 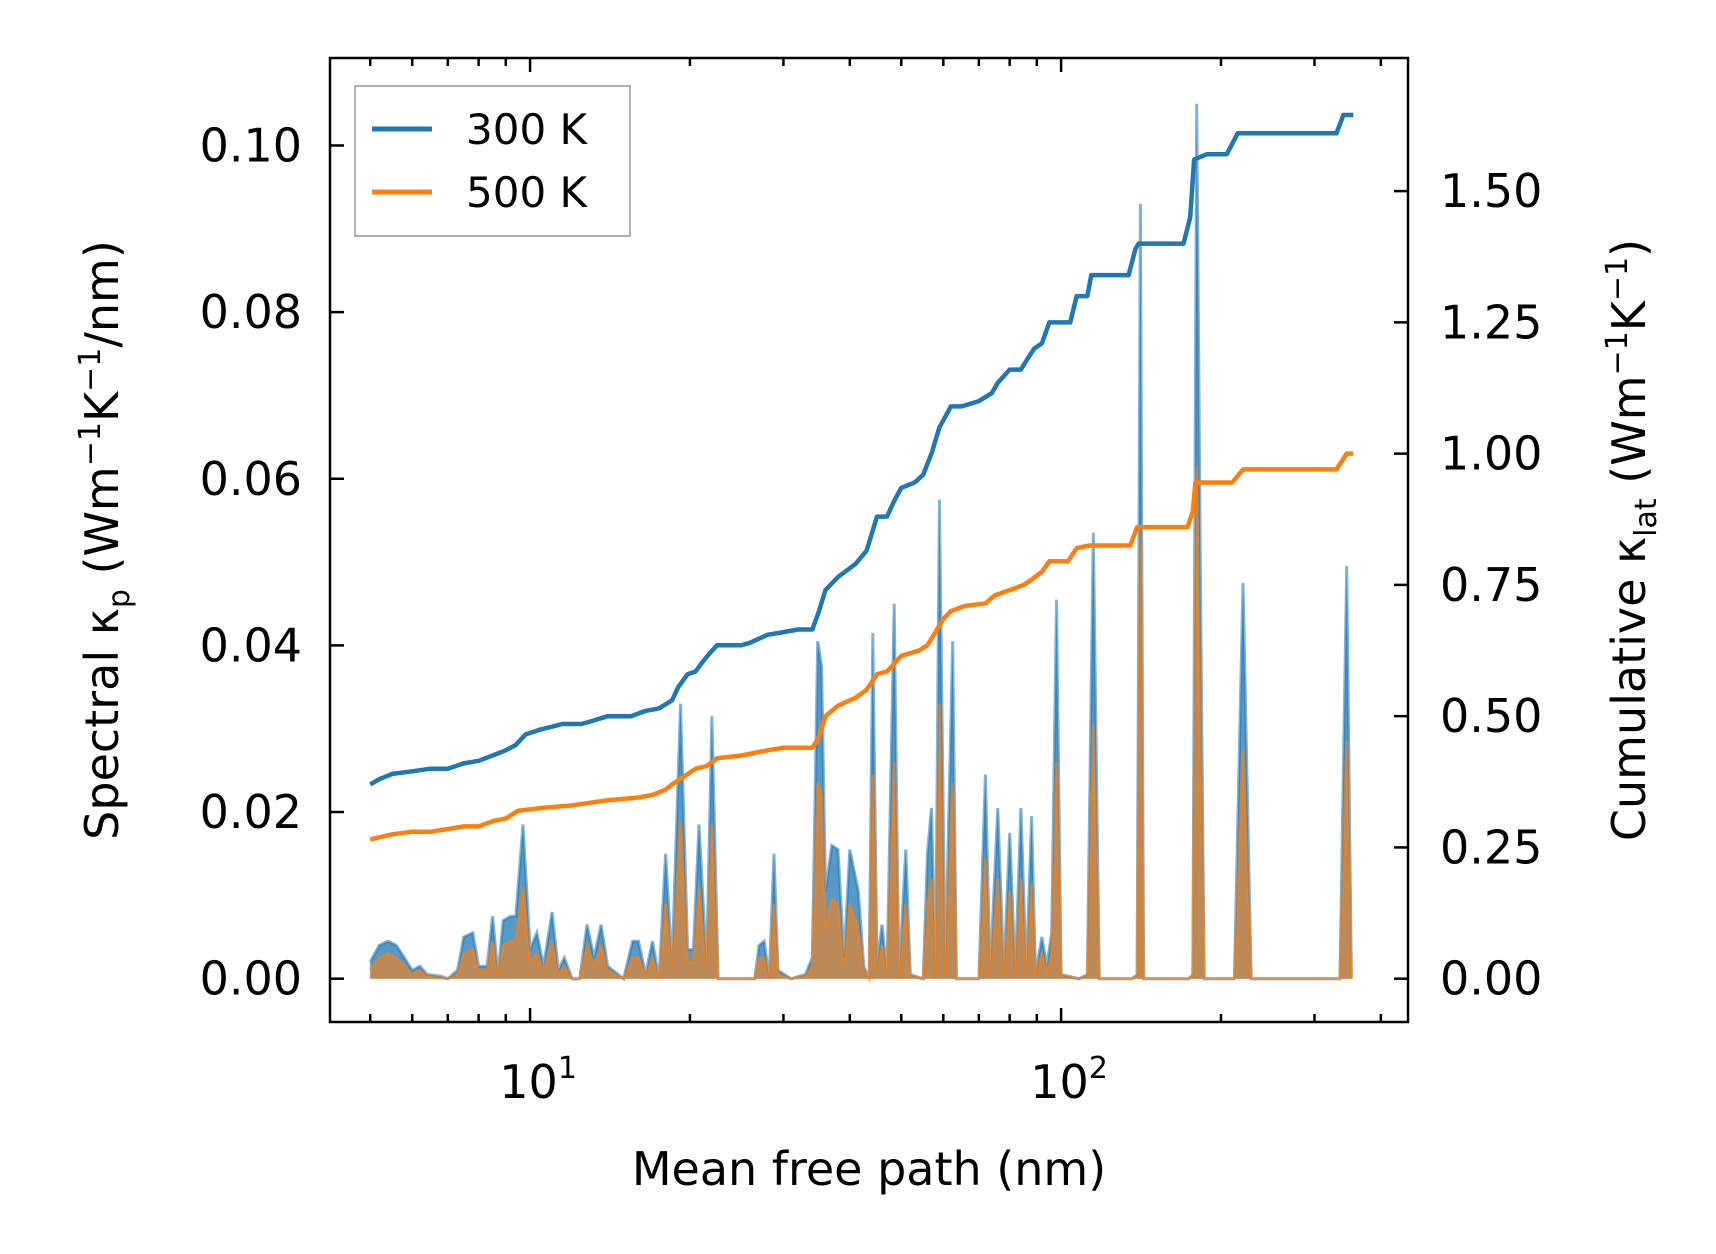 What do you see at coordinates (251, 479) in the screenshot?
I see `y-left-tick-label: 0.06` at bounding box center [251, 479].